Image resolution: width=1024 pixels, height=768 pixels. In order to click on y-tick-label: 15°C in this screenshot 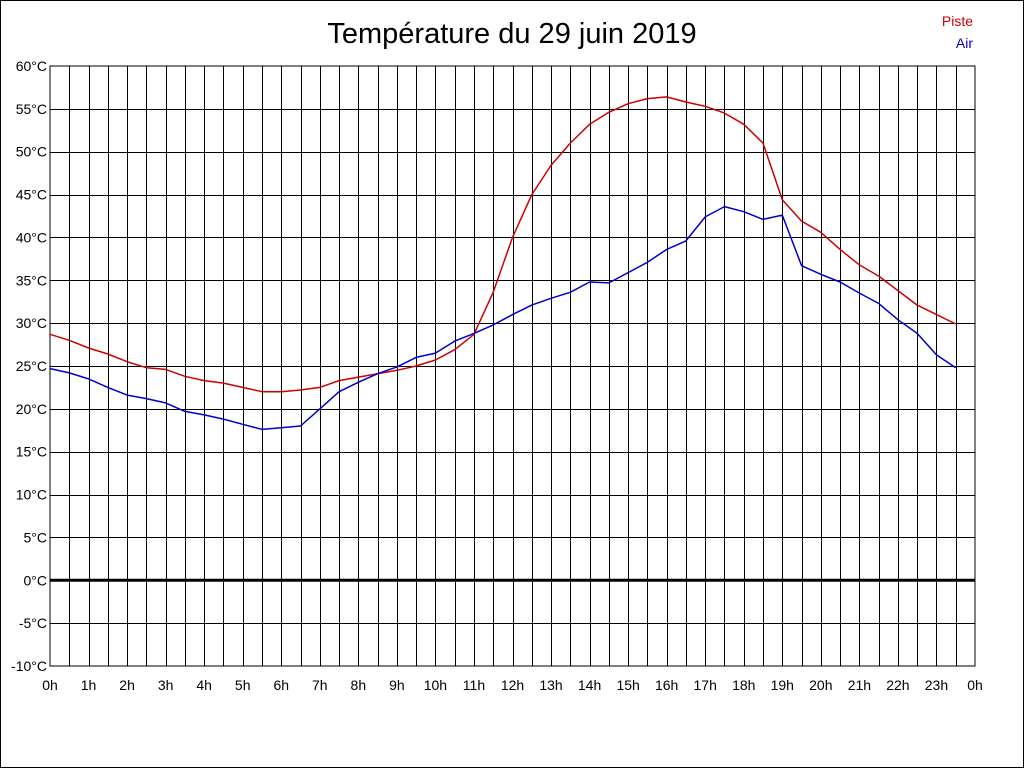, I will do `click(31, 452)`.